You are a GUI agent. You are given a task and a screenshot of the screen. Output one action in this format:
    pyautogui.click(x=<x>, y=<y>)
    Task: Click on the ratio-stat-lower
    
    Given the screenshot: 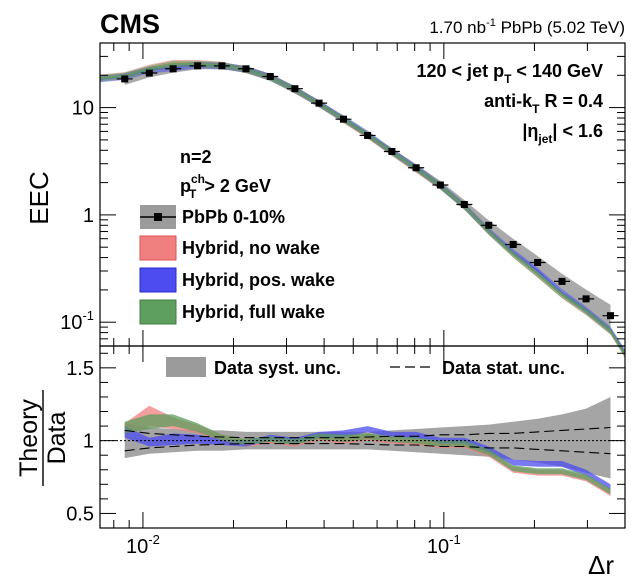 What is the action you would take?
    pyautogui.click(x=367, y=449)
    